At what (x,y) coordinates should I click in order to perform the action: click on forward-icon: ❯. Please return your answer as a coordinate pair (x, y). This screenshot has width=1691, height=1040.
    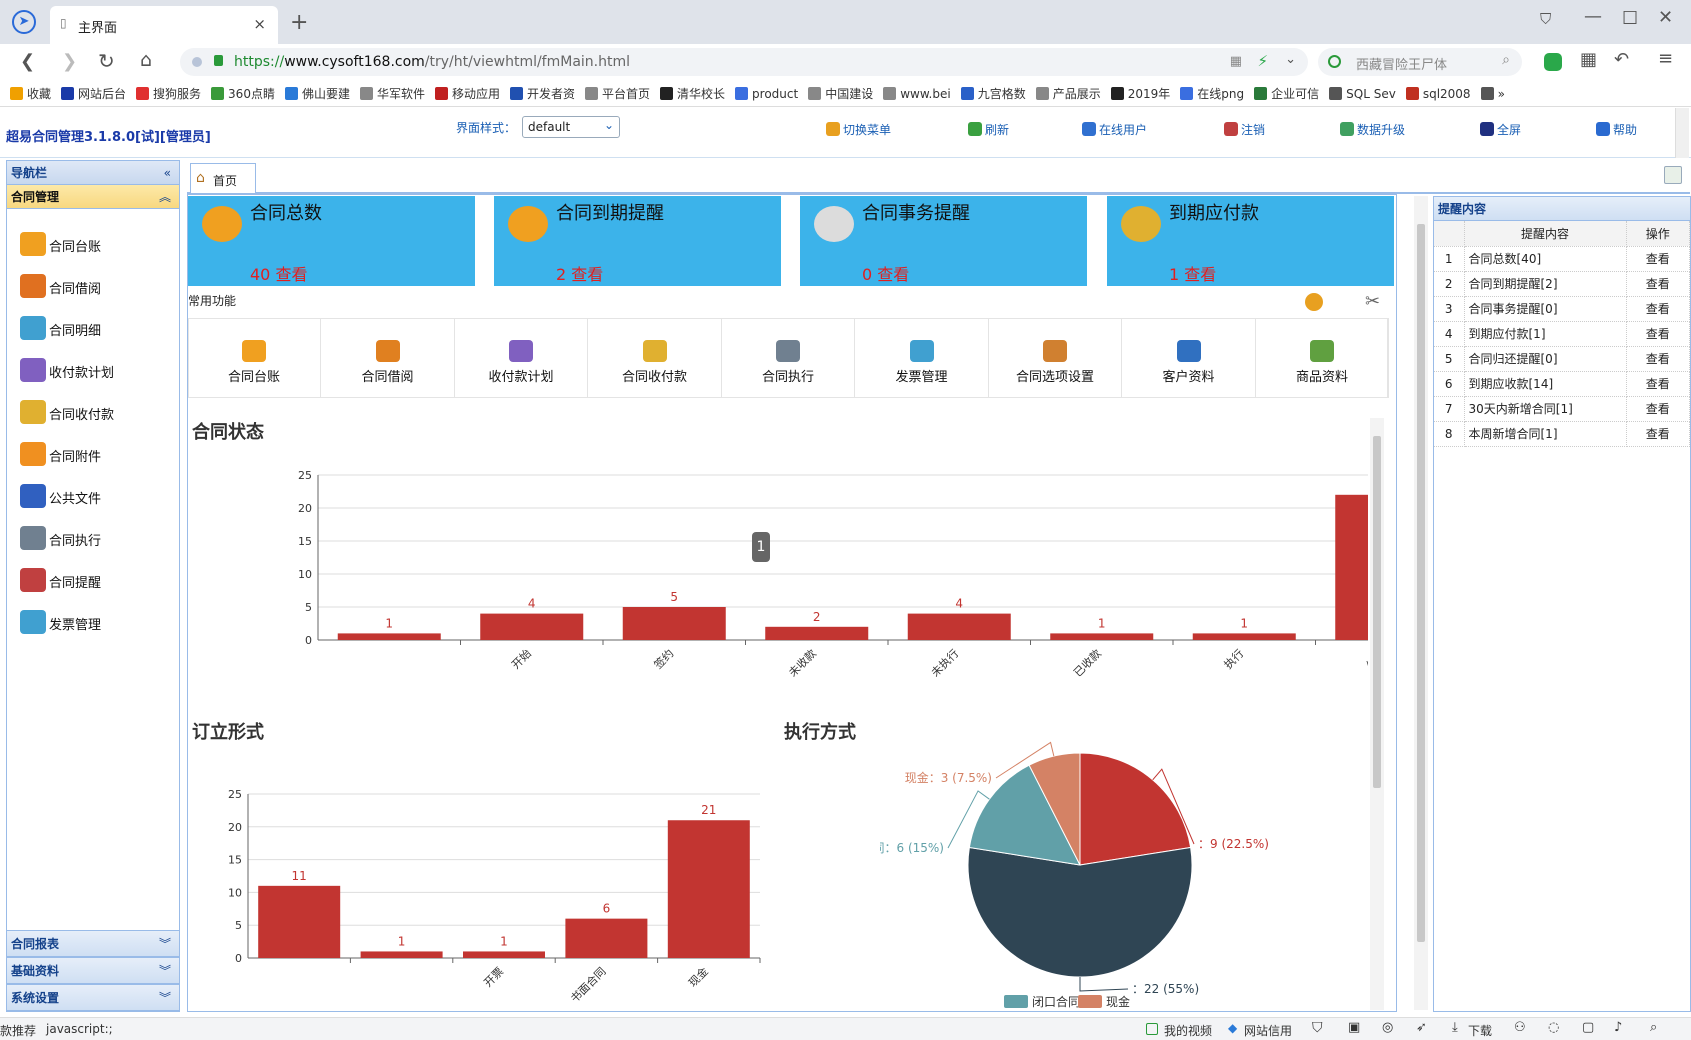
    Looking at the image, I should click on (70, 61).